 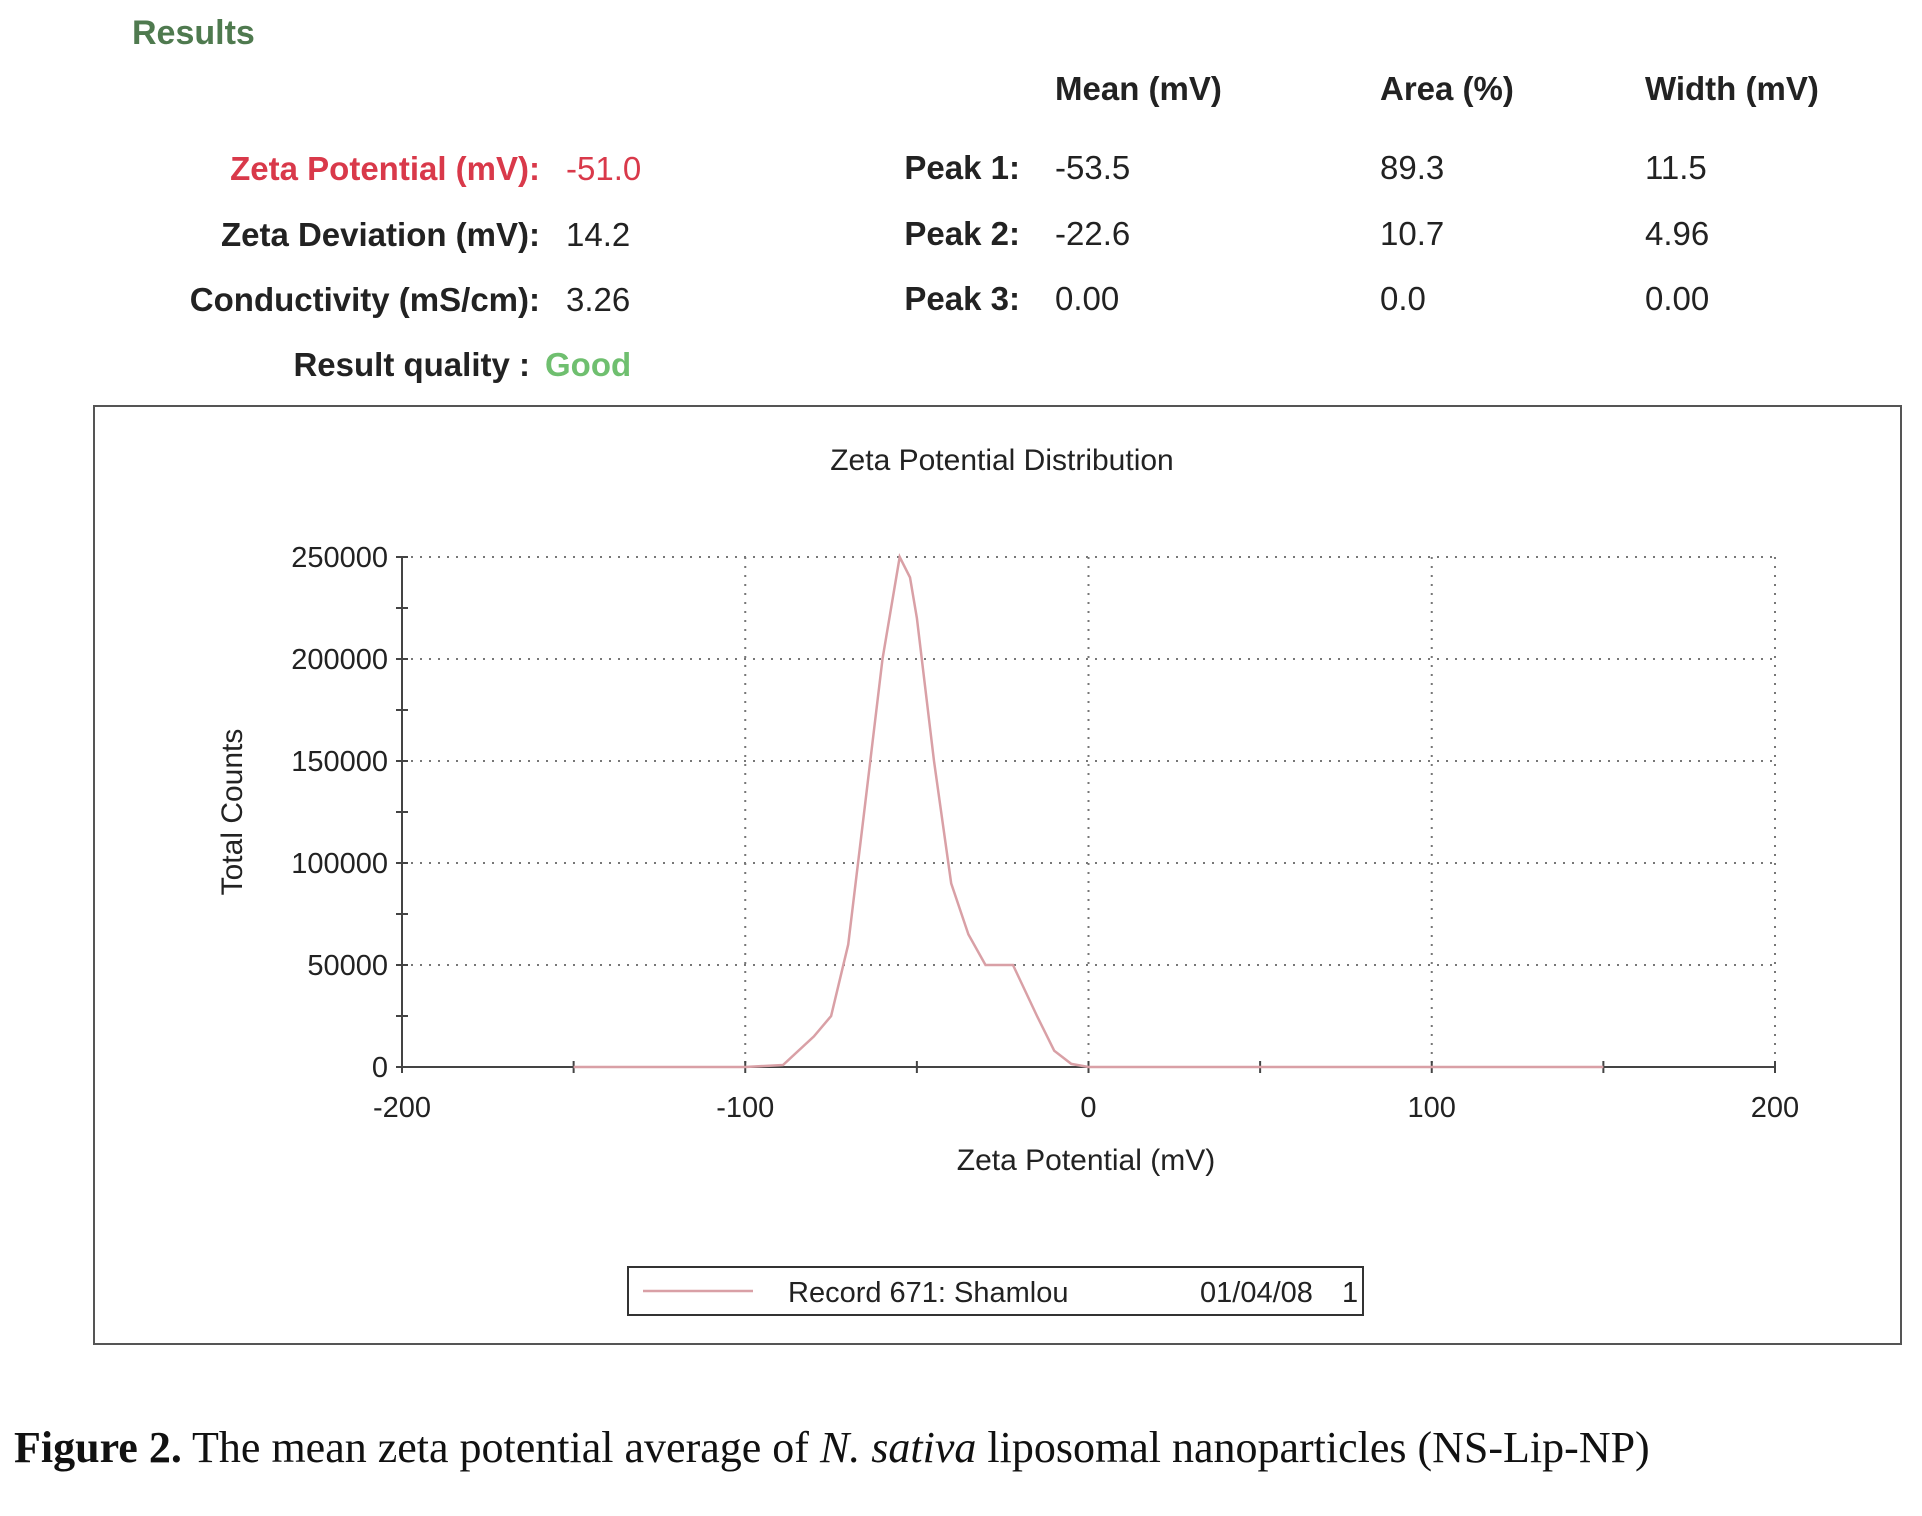 I want to click on y-tick-label-0: 0, so click(x=380, y=1068).